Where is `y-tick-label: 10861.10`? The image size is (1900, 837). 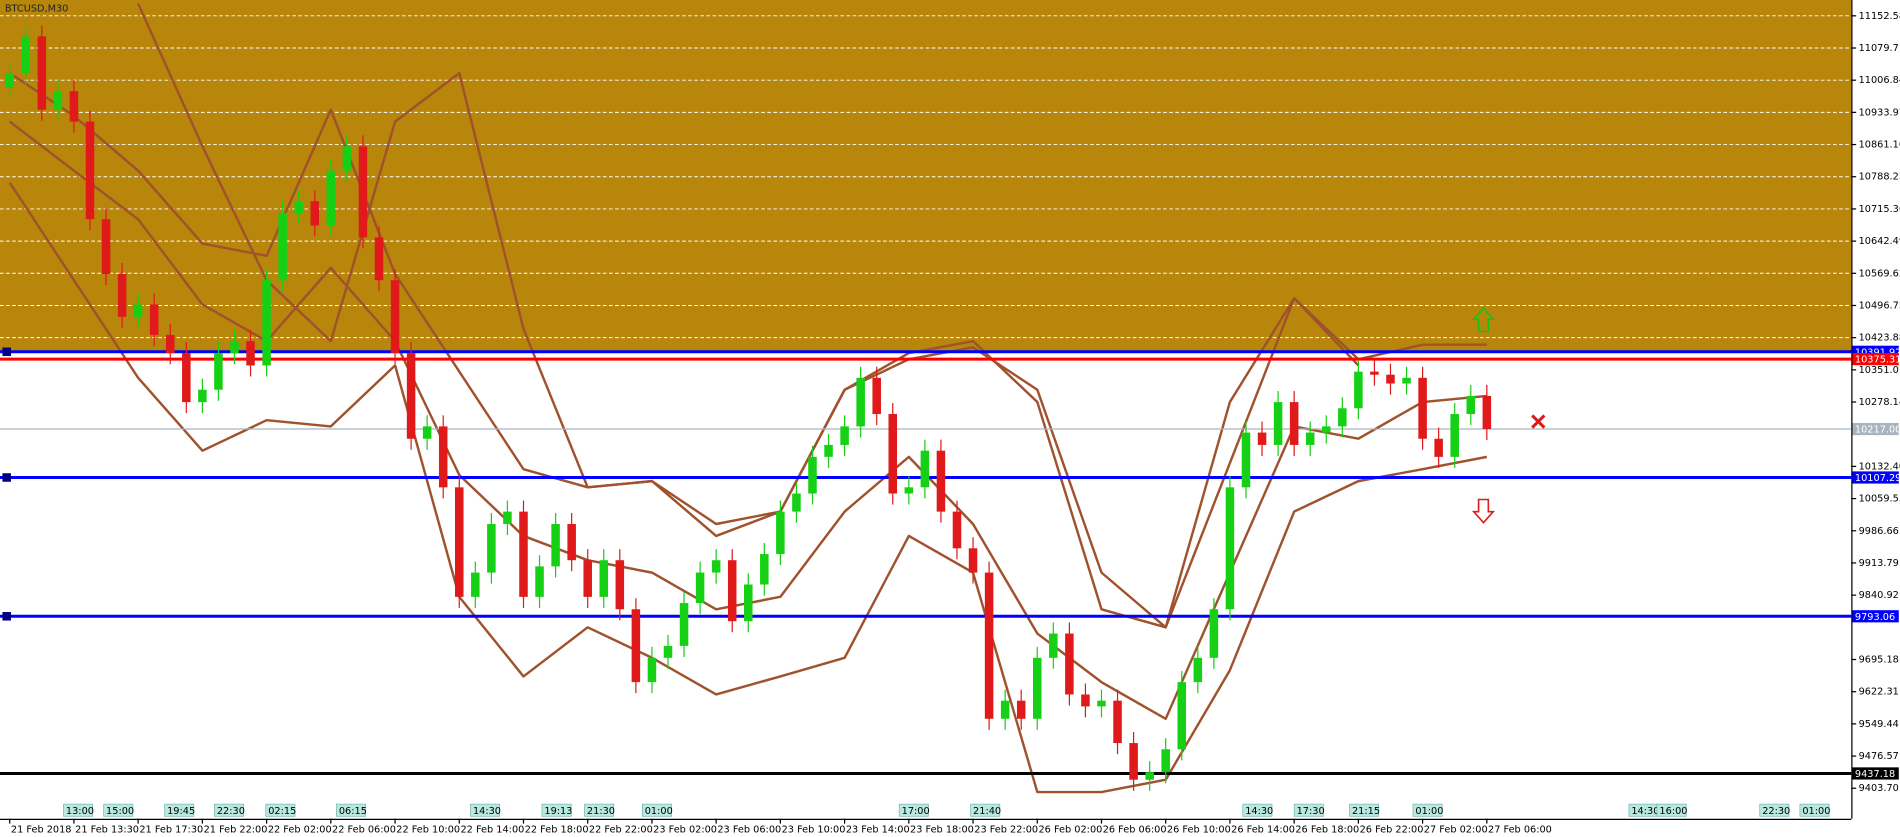
y-tick-label: 10861.10 is located at coordinates (1879, 145).